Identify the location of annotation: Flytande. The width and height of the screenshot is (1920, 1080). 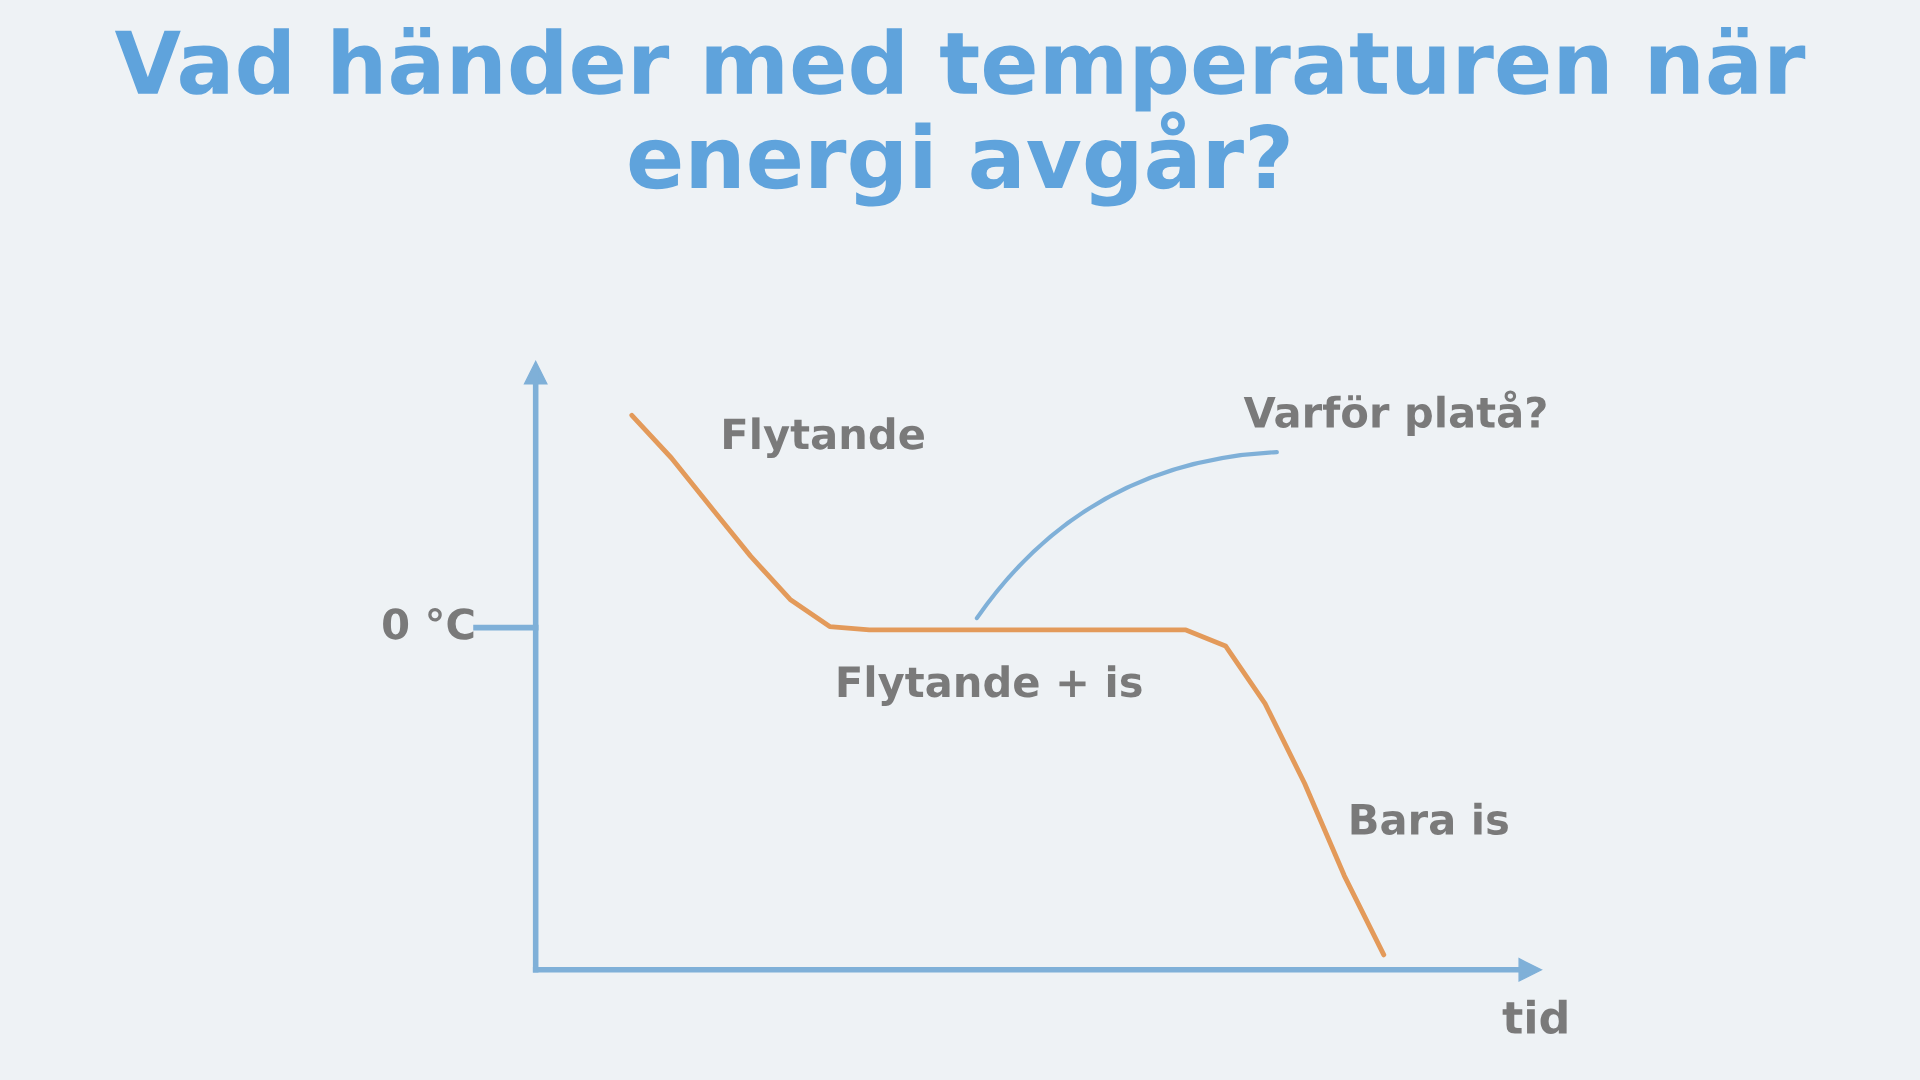
(824, 438).